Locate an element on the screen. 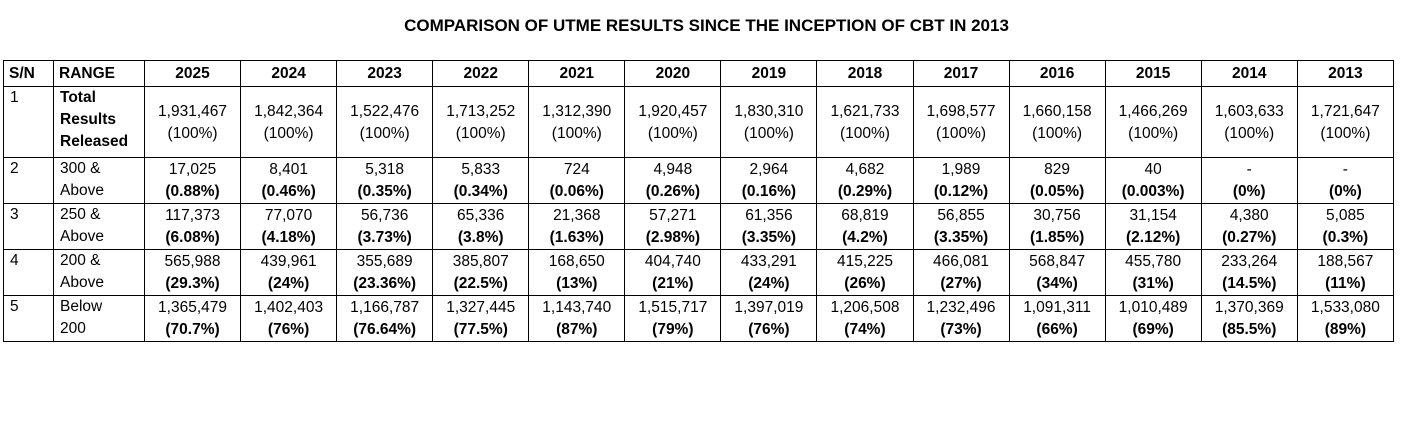 This screenshot has width=1413, height=433. range-label-line: Results is located at coordinates (88, 119).